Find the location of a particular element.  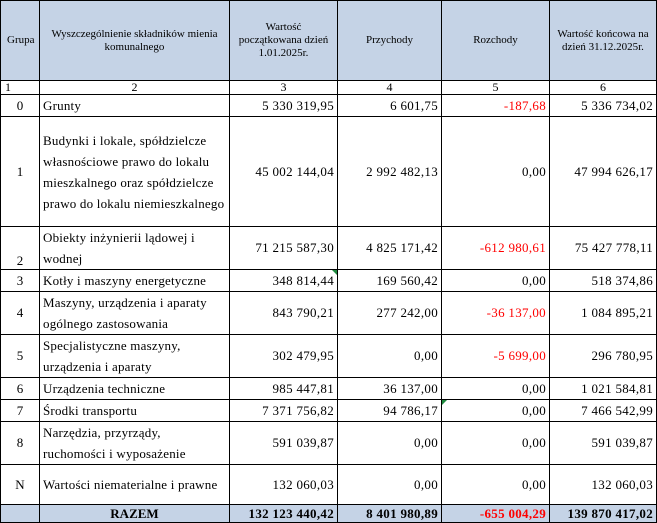

start-value-cell: 132 060,03 is located at coordinates (283, 484).